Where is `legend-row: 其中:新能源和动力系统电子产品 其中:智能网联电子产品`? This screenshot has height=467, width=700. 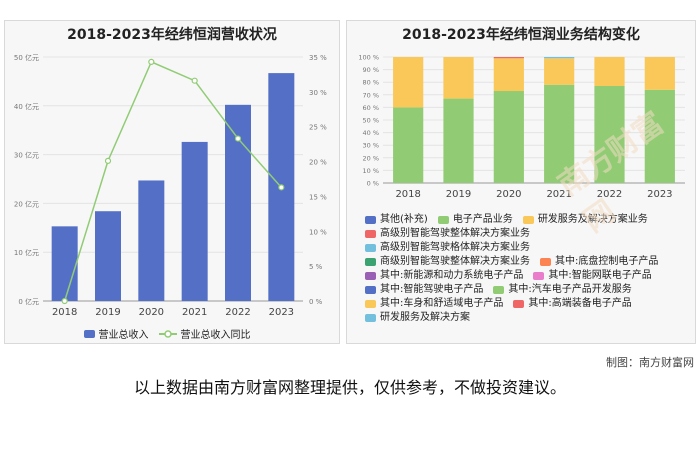
legend-row: 其中:新能源和动力系统电子产品 其中:智能网联电子产品 is located at coordinates (530, 276).